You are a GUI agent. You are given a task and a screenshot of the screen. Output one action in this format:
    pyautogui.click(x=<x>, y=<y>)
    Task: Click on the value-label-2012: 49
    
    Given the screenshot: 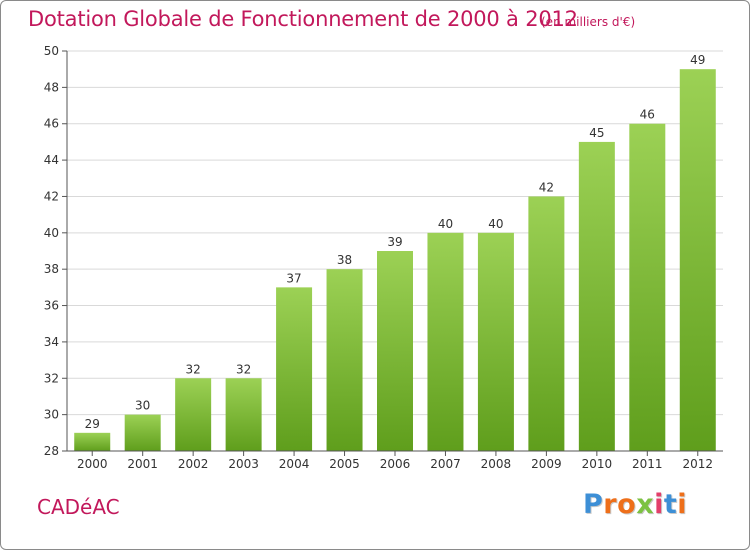 What is the action you would take?
    pyautogui.click(x=697, y=60)
    